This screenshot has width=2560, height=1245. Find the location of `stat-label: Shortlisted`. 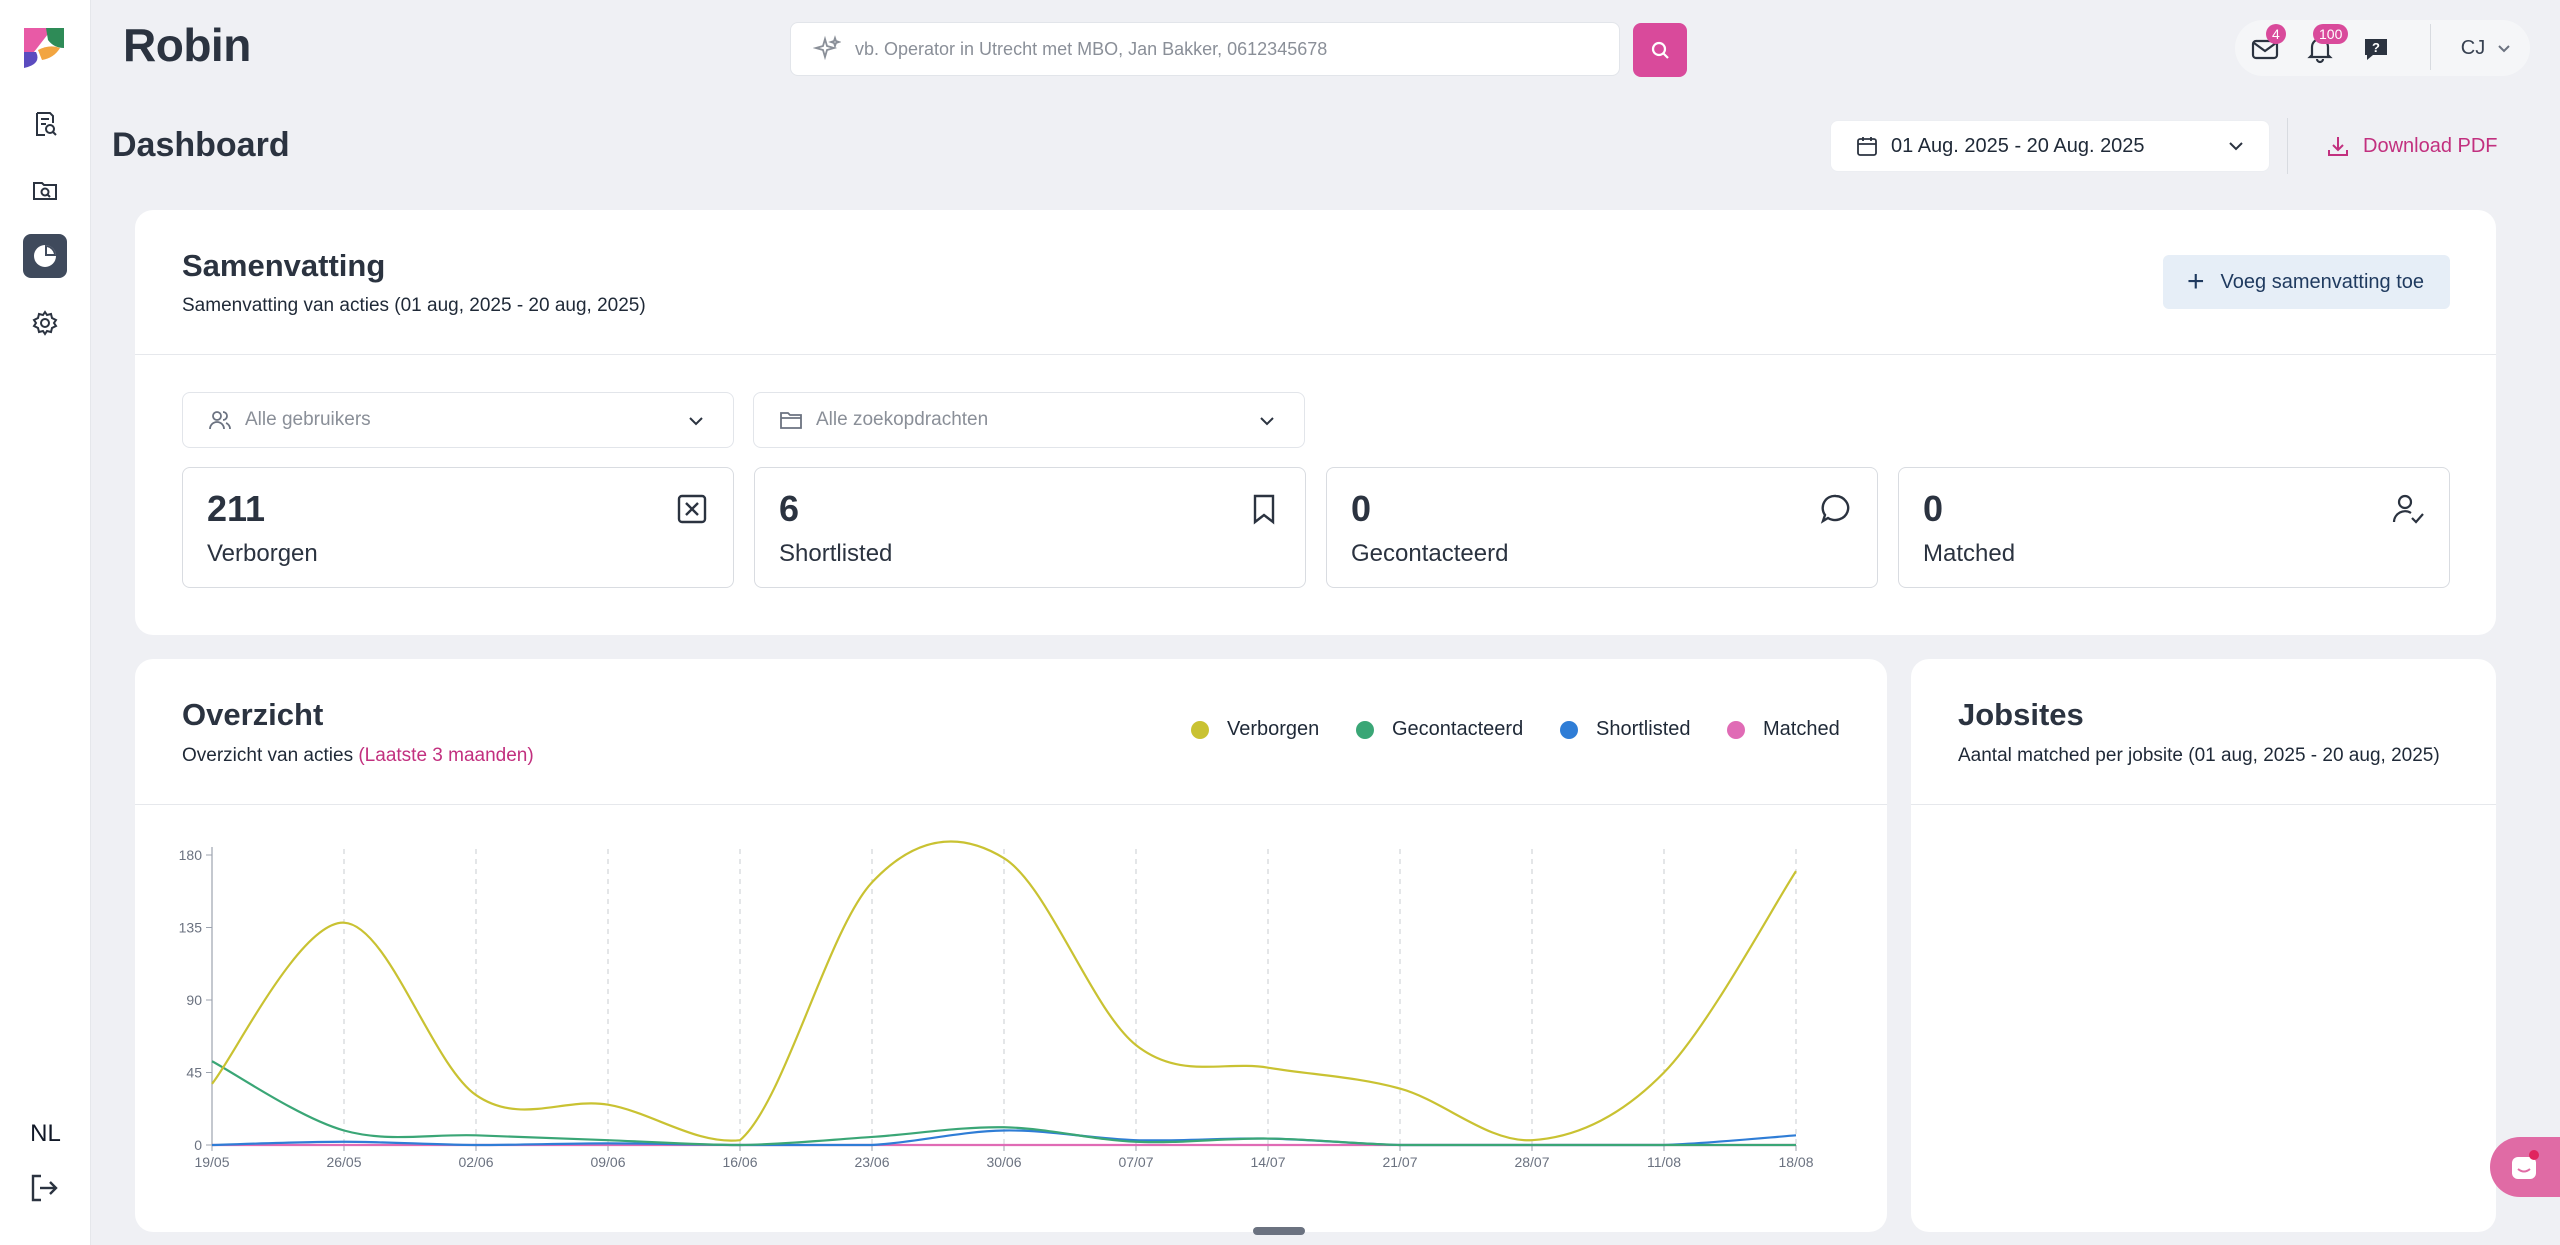

stat-label: Shortlisted is located at coordinates (836, 553).